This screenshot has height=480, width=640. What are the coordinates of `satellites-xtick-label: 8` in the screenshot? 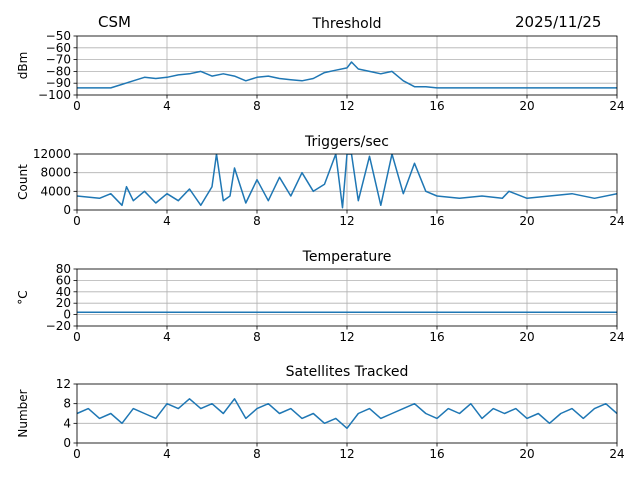 It's located at (257, 454).